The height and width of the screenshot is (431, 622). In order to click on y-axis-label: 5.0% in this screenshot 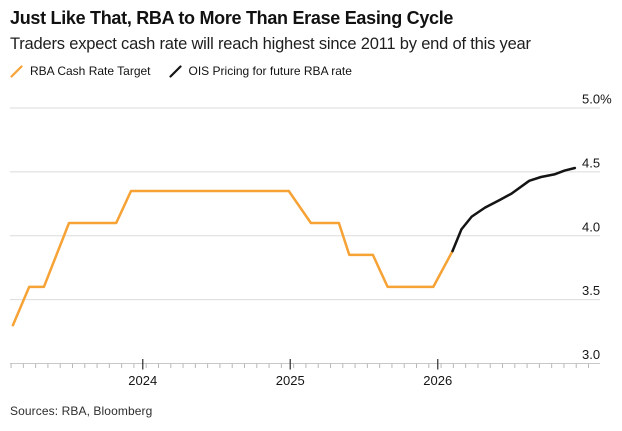, I will do `click(597, 99)`.